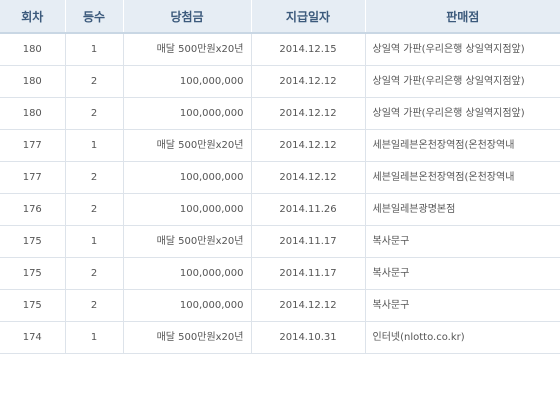 Image resolution: width=560 pixels, height=402 pixels. Describe the element at coordinates (186, 17) in the screenshot. I see `header-prize: 당첨금` at that location.